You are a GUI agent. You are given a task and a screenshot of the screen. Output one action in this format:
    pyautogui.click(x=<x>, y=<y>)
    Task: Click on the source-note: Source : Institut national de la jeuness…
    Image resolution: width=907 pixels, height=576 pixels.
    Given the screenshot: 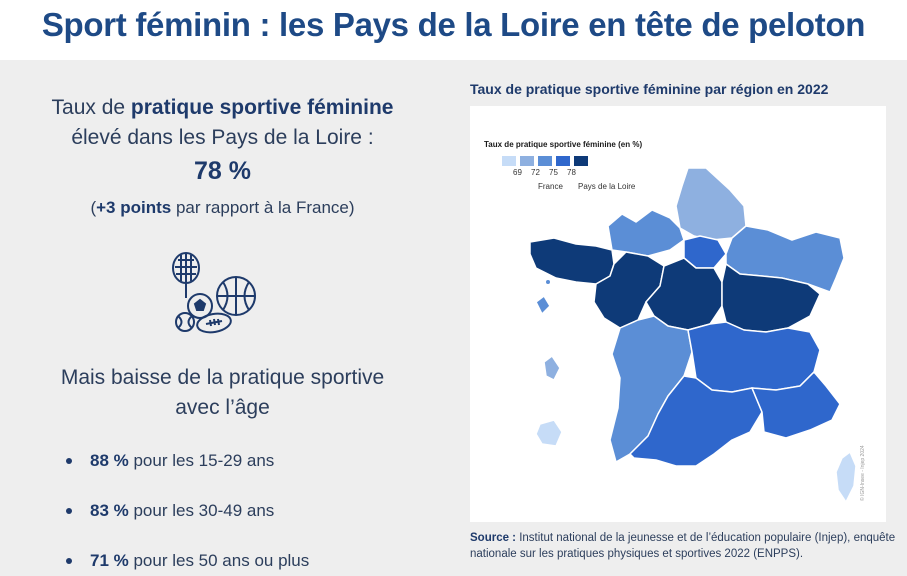 What is the action you would take?
    pyautogui.click(x=686, y=546)
    